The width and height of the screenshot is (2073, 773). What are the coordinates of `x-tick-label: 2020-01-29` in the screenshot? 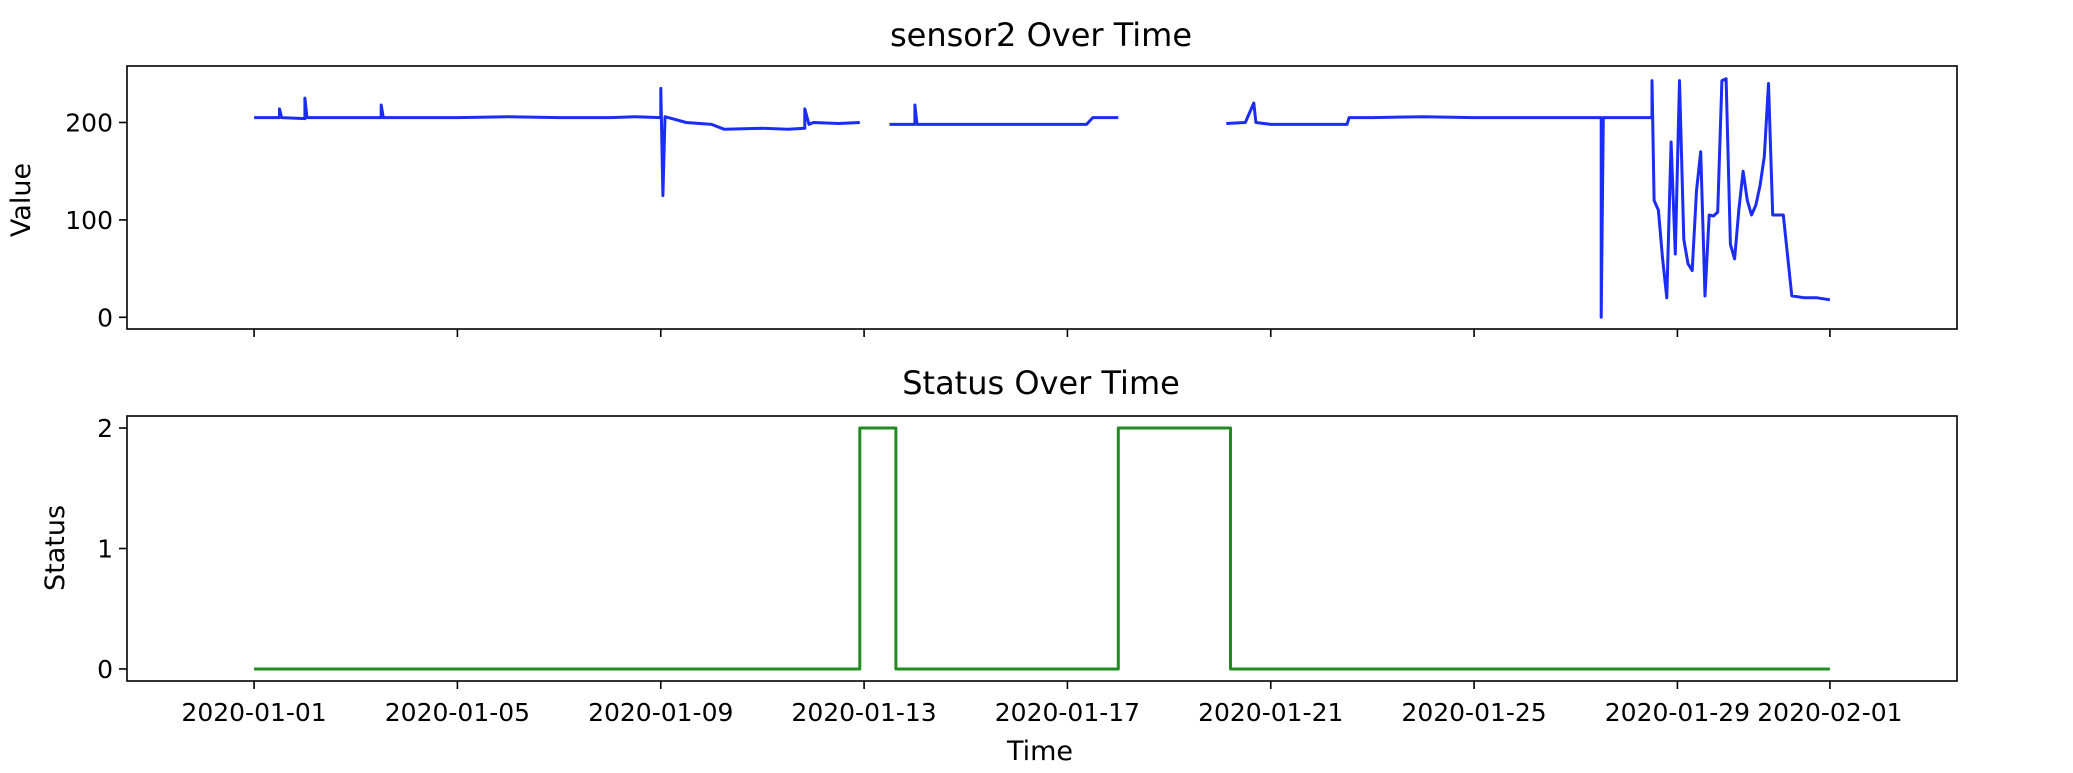 It's located at (1677, 712).